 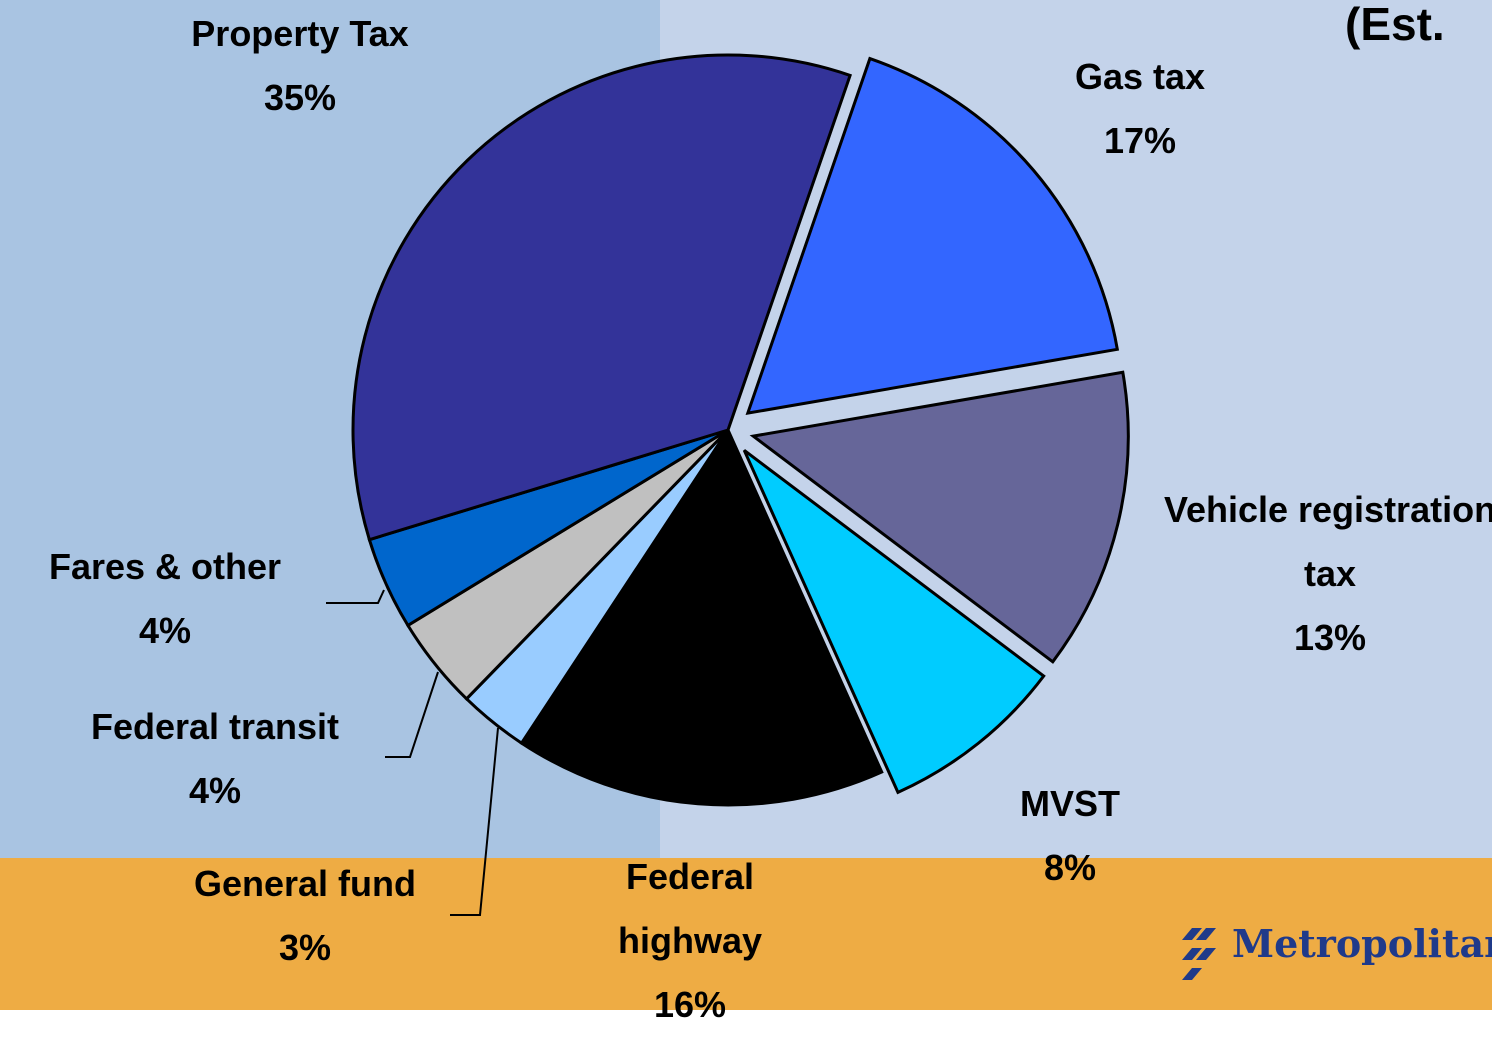 I want to click on category-label: Fares & other, so click(x=165, y=566).